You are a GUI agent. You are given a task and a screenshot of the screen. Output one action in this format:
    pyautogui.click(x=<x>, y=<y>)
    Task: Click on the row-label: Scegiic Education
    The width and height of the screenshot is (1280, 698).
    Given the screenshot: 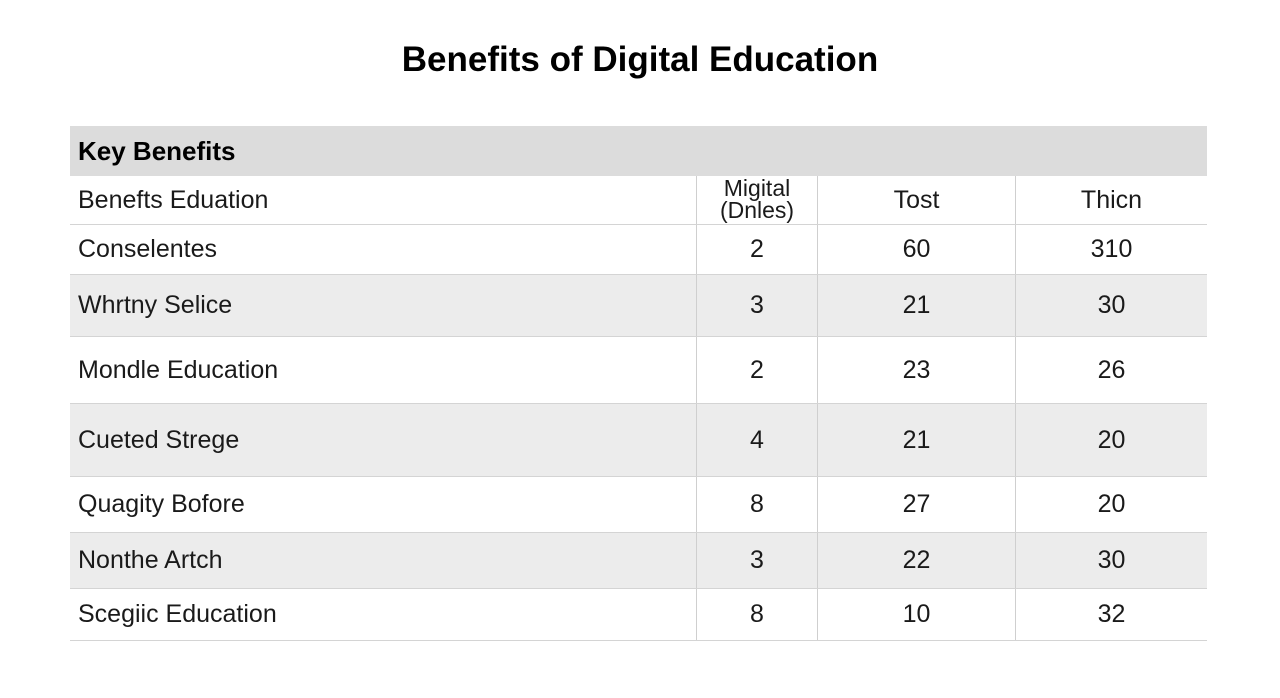 What is the action you would take?
    pyautogui.click(x=177, y=614)
    